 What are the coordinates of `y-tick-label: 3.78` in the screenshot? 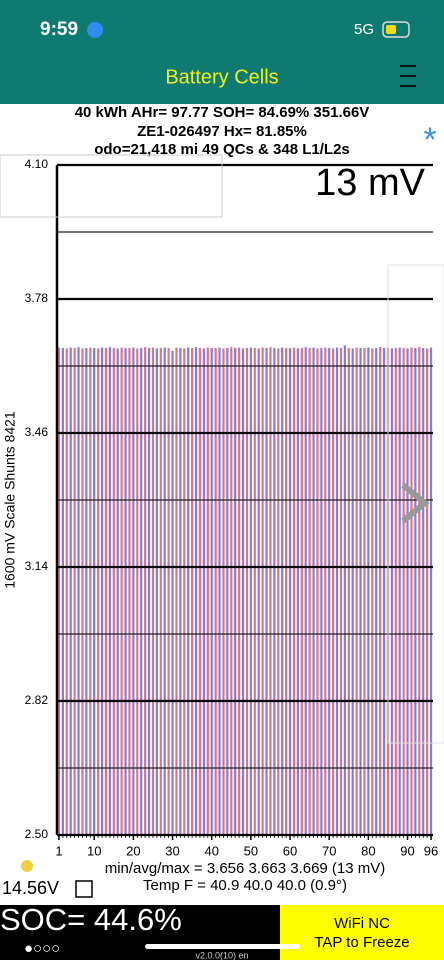 It's located at (37, 298).